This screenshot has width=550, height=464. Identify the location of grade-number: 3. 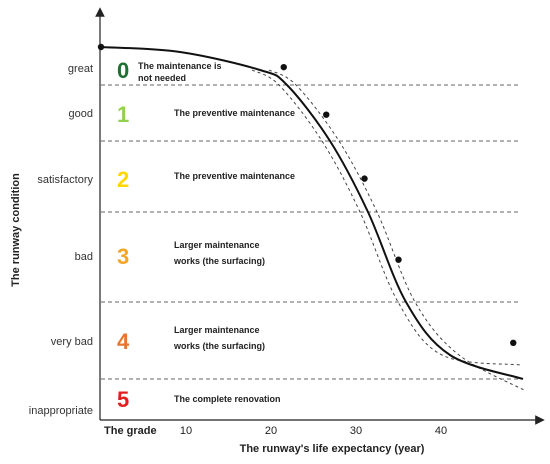
(123, 256).